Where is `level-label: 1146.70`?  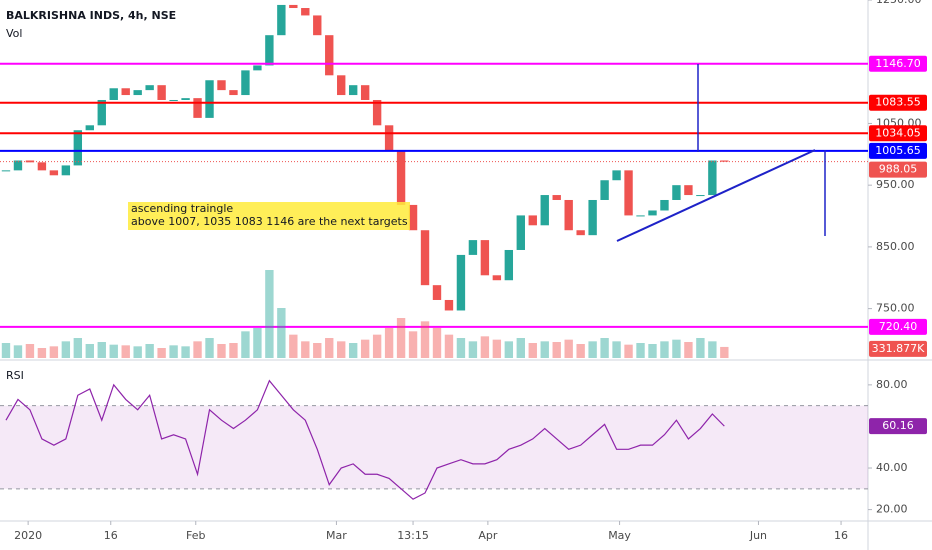
level-label: 1146.70 is located at coordinates (898, 63).